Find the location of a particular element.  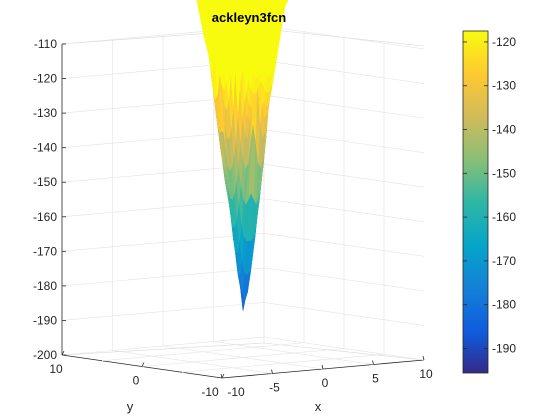

box-floor-back-left is located at coordinates (163, 349).